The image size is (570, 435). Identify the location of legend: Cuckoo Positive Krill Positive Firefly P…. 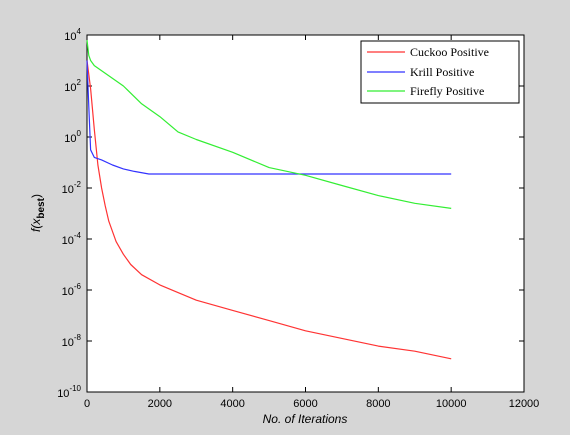
(440, 72).